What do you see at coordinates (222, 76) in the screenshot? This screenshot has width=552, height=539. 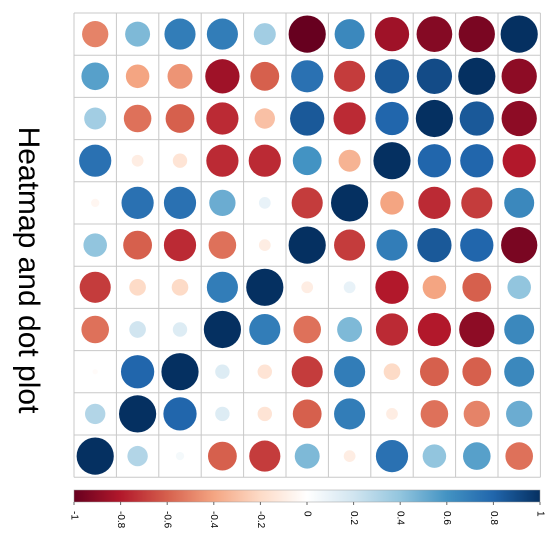 I see `dot-r2-c4` at bounding box center [222, 76].